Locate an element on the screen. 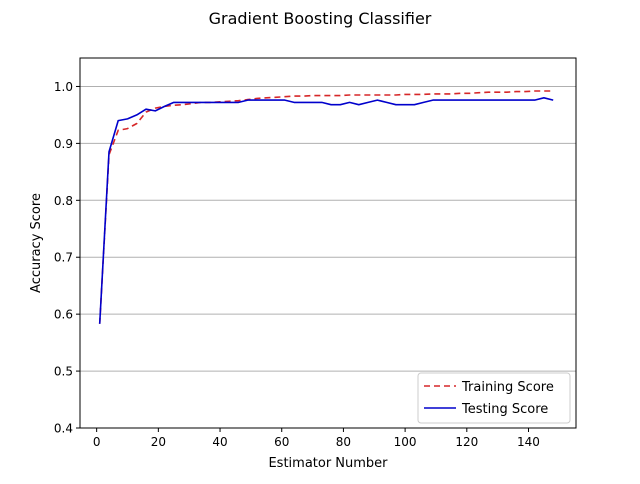 The height and width of the screenshot is (484, 640). y-axis-label: Accuracy Score is located at coordinates (36, 243).